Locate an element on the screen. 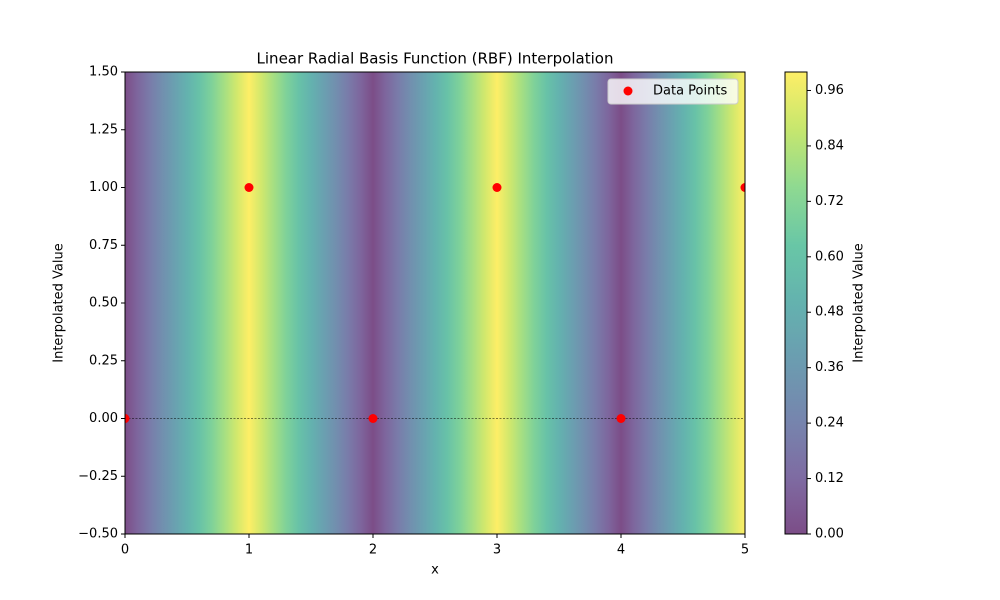  colorbar-tick-label: 0.84 is located at coordinates (829, 145).